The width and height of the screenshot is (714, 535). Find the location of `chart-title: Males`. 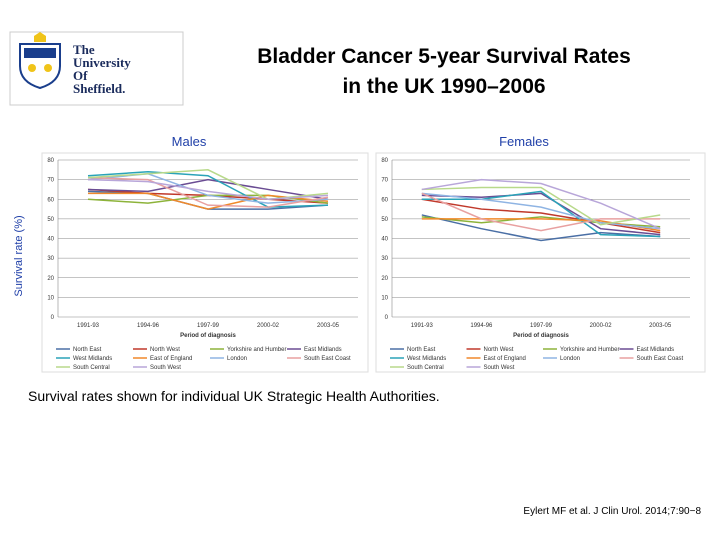

chart-title: Males is located at coordinates (189, 141).